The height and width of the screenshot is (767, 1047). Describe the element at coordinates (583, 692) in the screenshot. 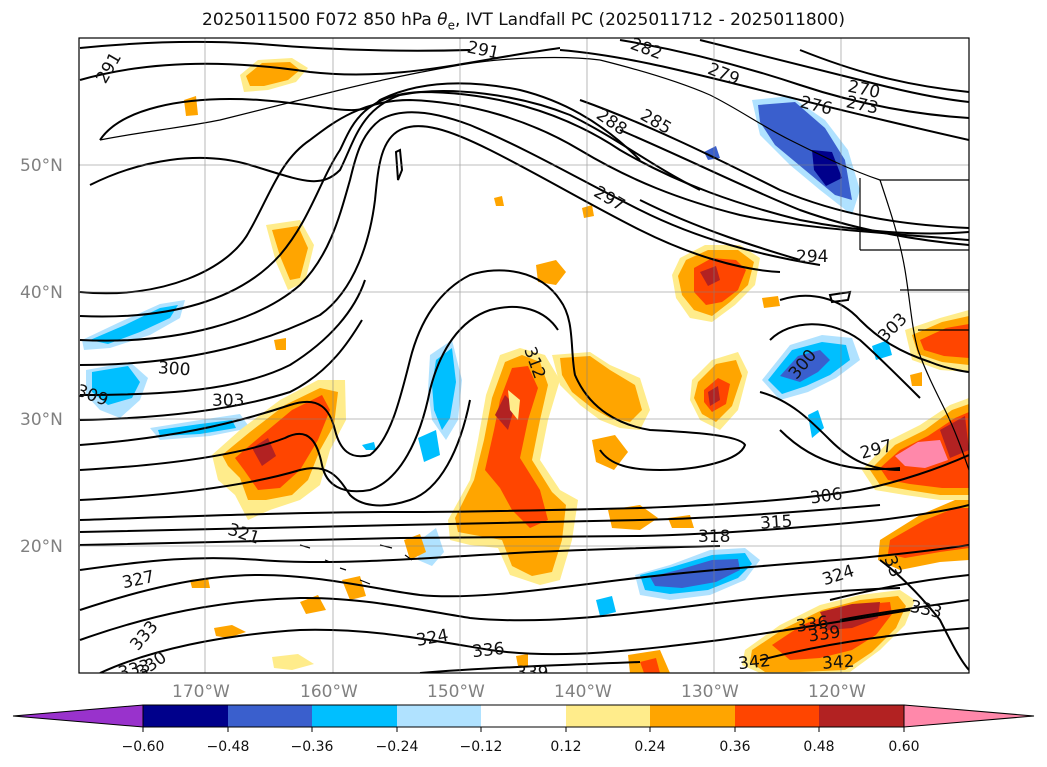

I see `lon-label: 140°W` at that location.